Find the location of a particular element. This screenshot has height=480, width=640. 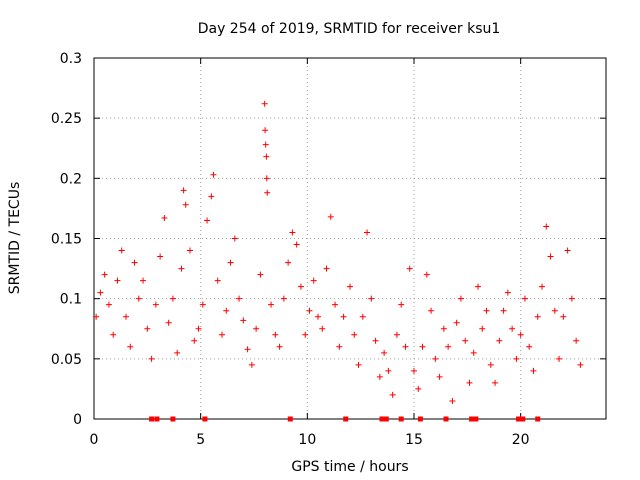

y-axis-label: SRMTID / TECUs is located at coordinates (15, 238).